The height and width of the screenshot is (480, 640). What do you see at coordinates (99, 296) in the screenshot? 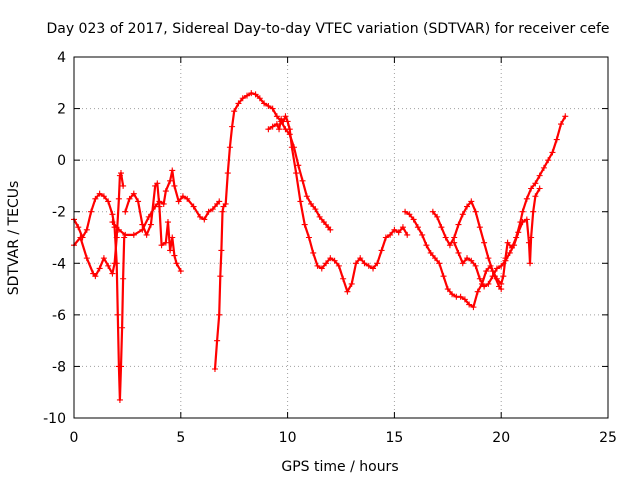
I see `series-track-a` at bounding box center [99, 296].